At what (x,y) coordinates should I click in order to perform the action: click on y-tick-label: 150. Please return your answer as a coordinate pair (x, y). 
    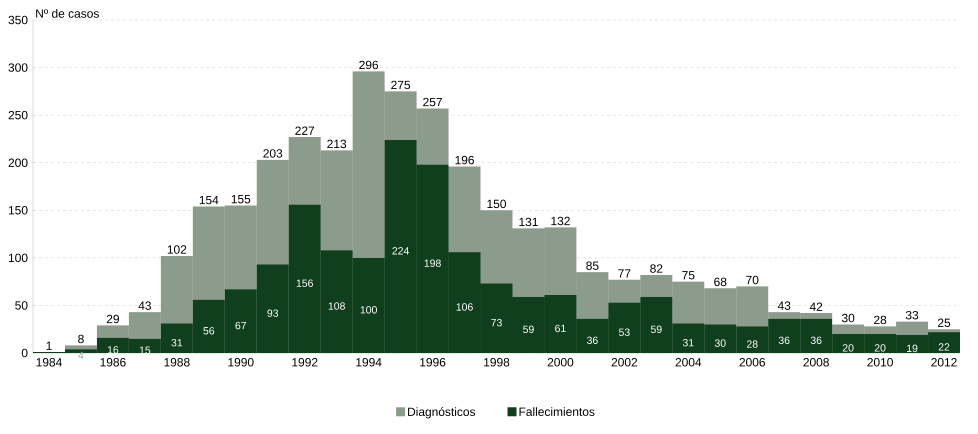
    Looking at the image, I should click on (18, 210).